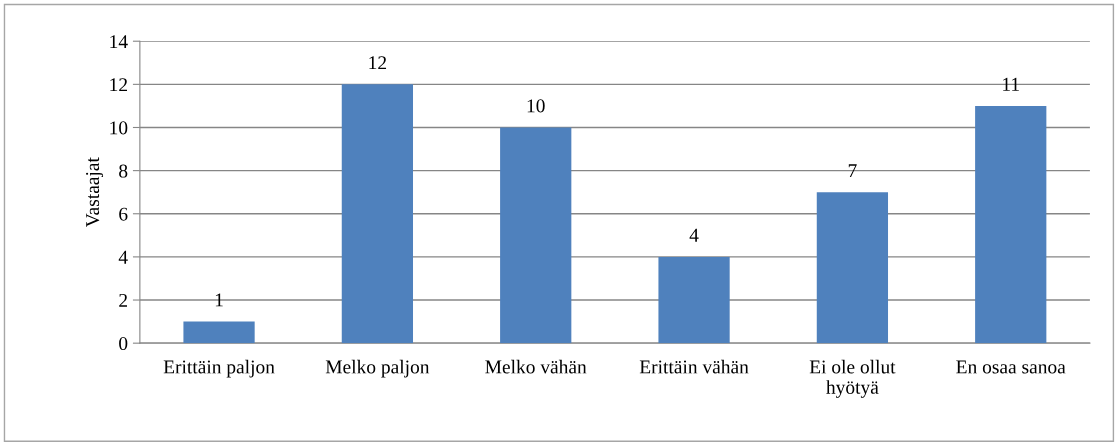 This screenshot has width=1119, height=448. I want to click on y-tick-label: 4, so click(123, 257).